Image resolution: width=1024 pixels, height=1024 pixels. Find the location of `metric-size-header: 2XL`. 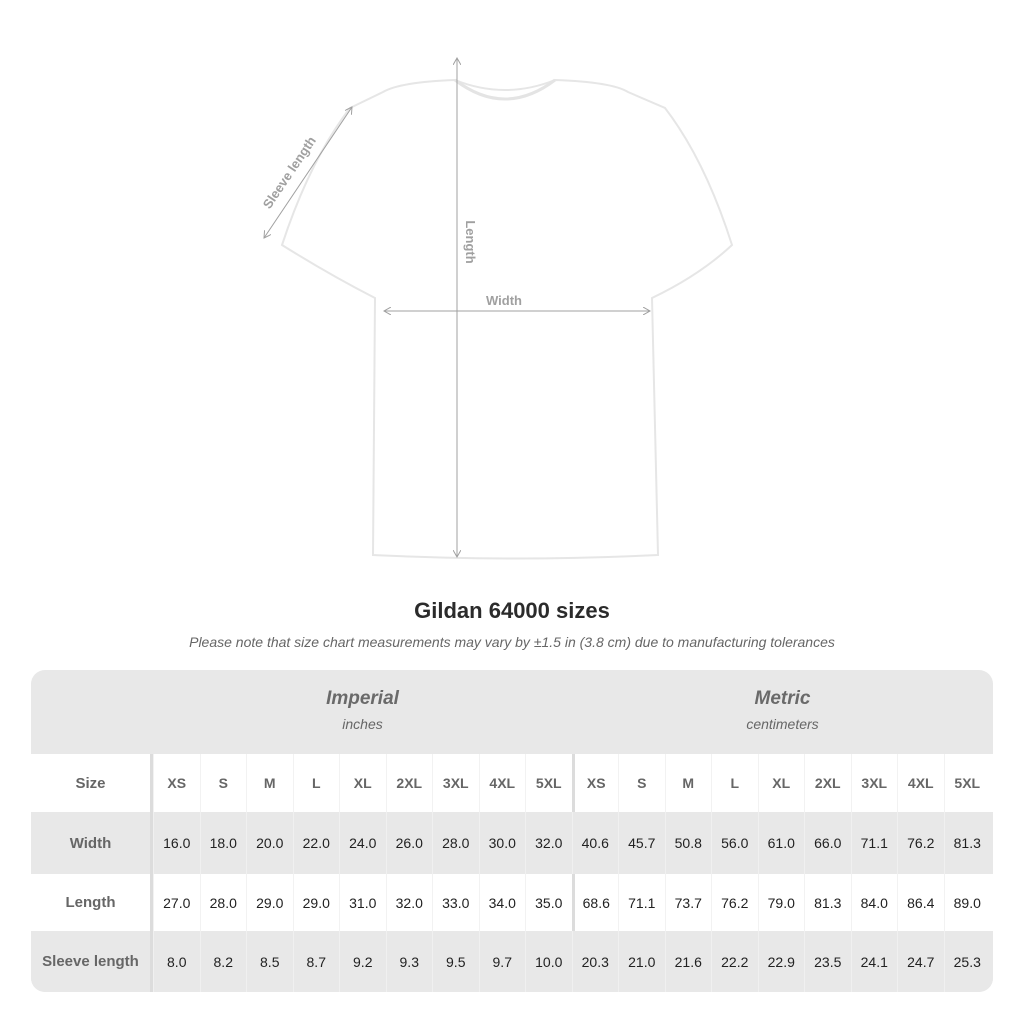

metric-size-header: 2XL is located at coordinates (827, 783).